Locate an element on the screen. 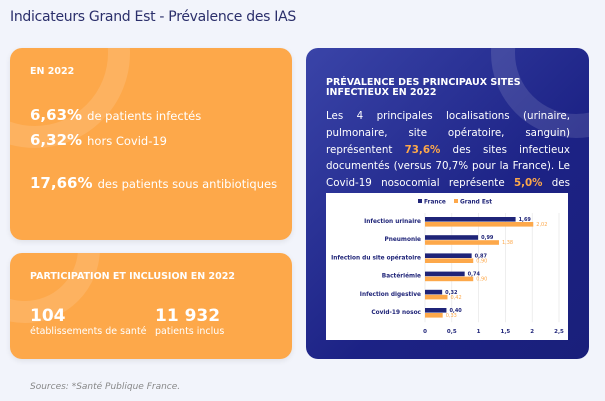 The image size is (605, 401). data-label: 0,74 is located at coordinates (474, 275).